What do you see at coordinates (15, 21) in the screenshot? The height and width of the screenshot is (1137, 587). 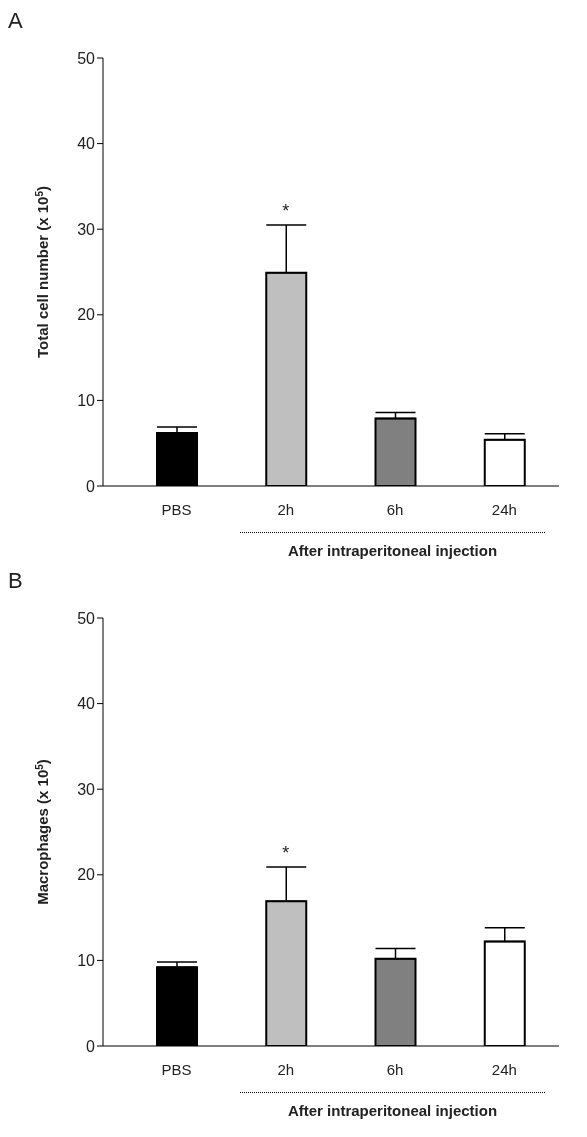 I see `chart-title: A` at bounding box center [15, 21].